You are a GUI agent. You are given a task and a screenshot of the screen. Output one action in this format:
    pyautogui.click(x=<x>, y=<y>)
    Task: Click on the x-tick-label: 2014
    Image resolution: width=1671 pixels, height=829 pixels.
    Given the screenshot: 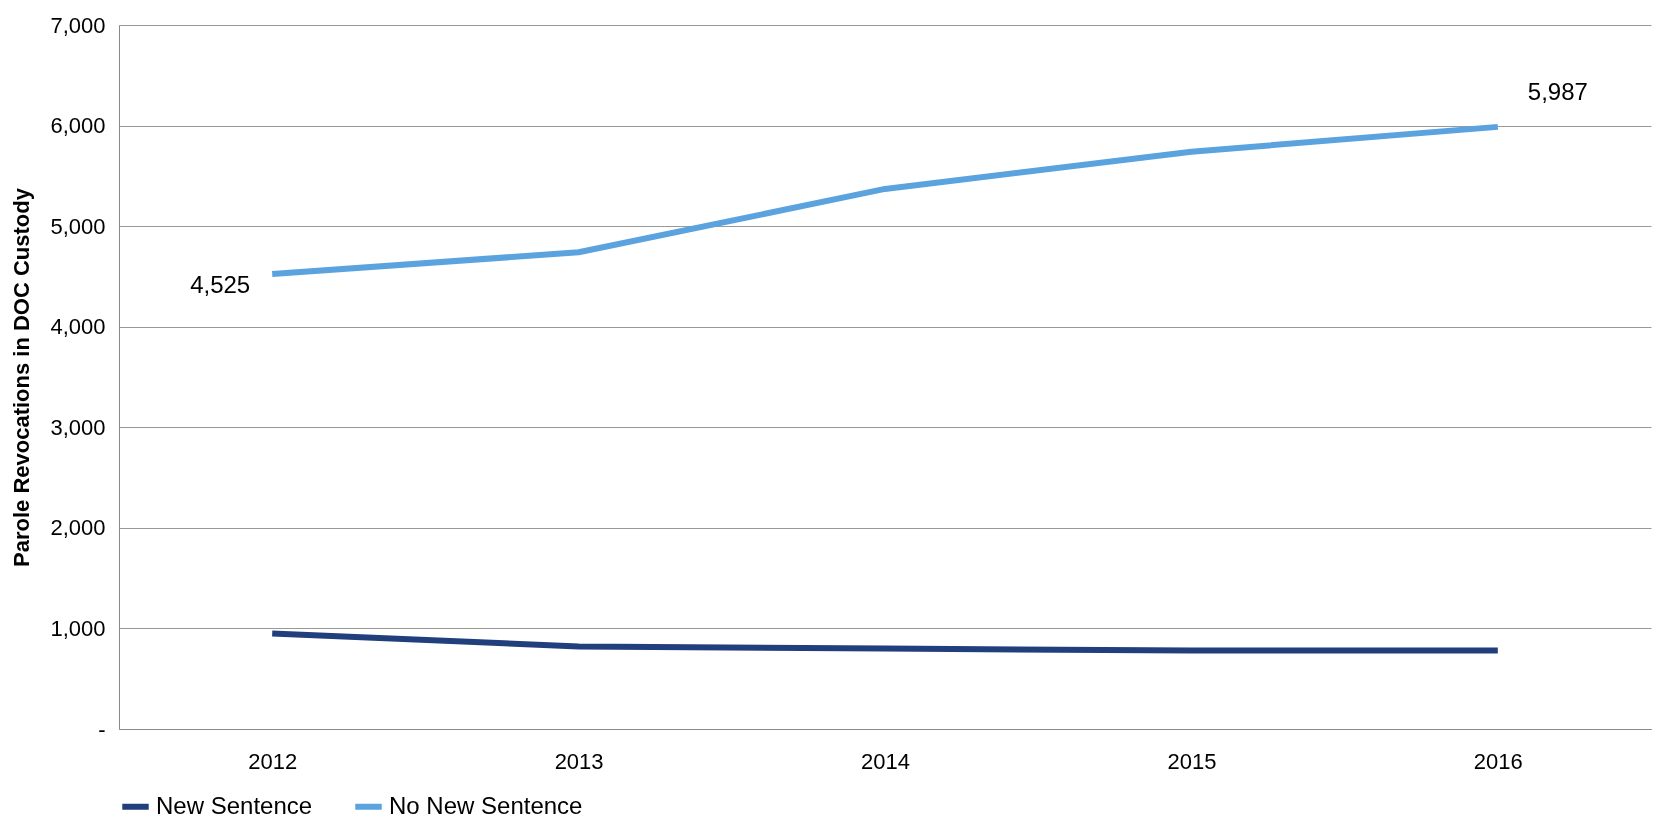 What is the action you would take?
    pyautogui.click(x=885, y=761)
    